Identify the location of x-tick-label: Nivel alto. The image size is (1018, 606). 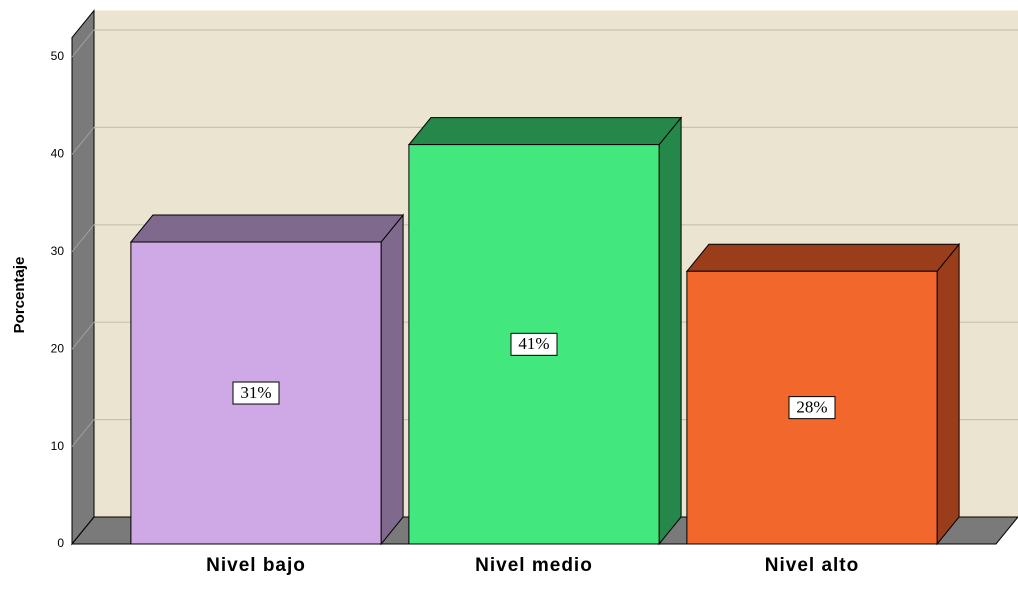
(812, 565).